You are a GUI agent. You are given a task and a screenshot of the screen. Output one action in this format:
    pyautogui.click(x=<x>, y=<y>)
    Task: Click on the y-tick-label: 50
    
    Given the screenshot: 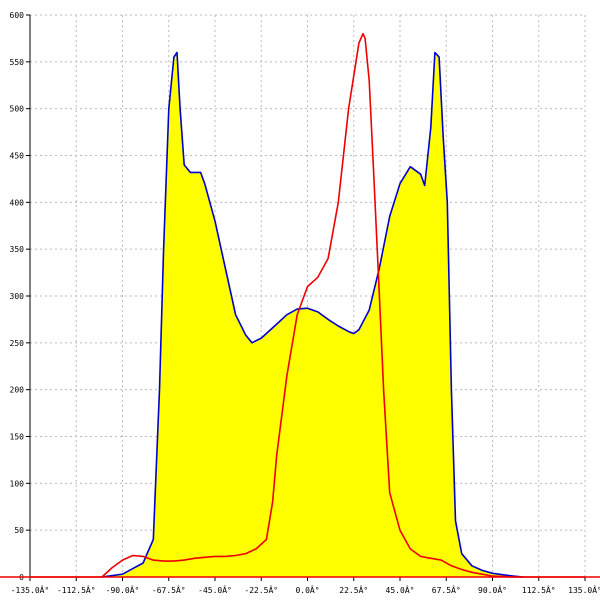 What is the action you would take?
    pyautogui.click(x=19, y=530)
    